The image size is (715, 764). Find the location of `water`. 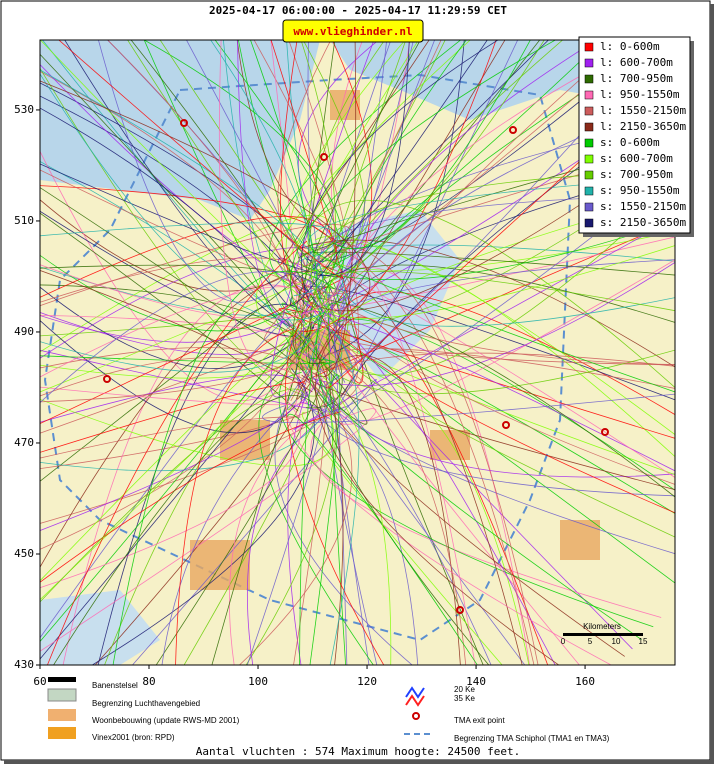

water is located at coordinates (100, 627).